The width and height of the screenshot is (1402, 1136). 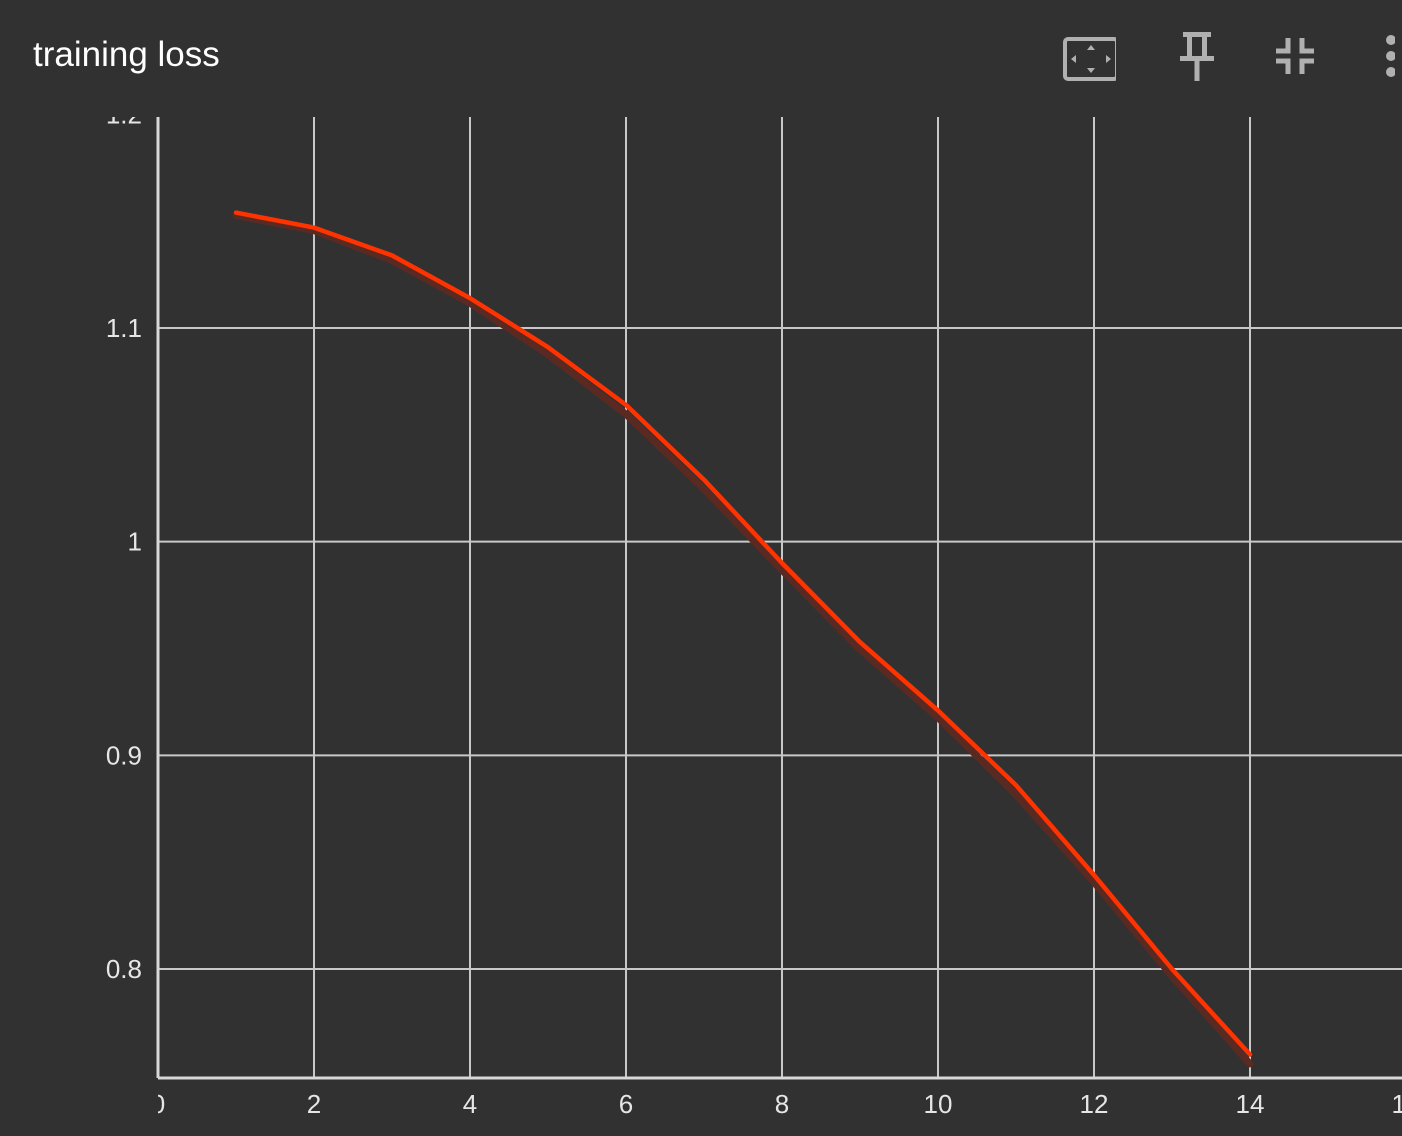 What do you see at coordinates (626, 1104) in the screenshot?
I see `x-tick-label: 6` at bounding box center [626, 1104].